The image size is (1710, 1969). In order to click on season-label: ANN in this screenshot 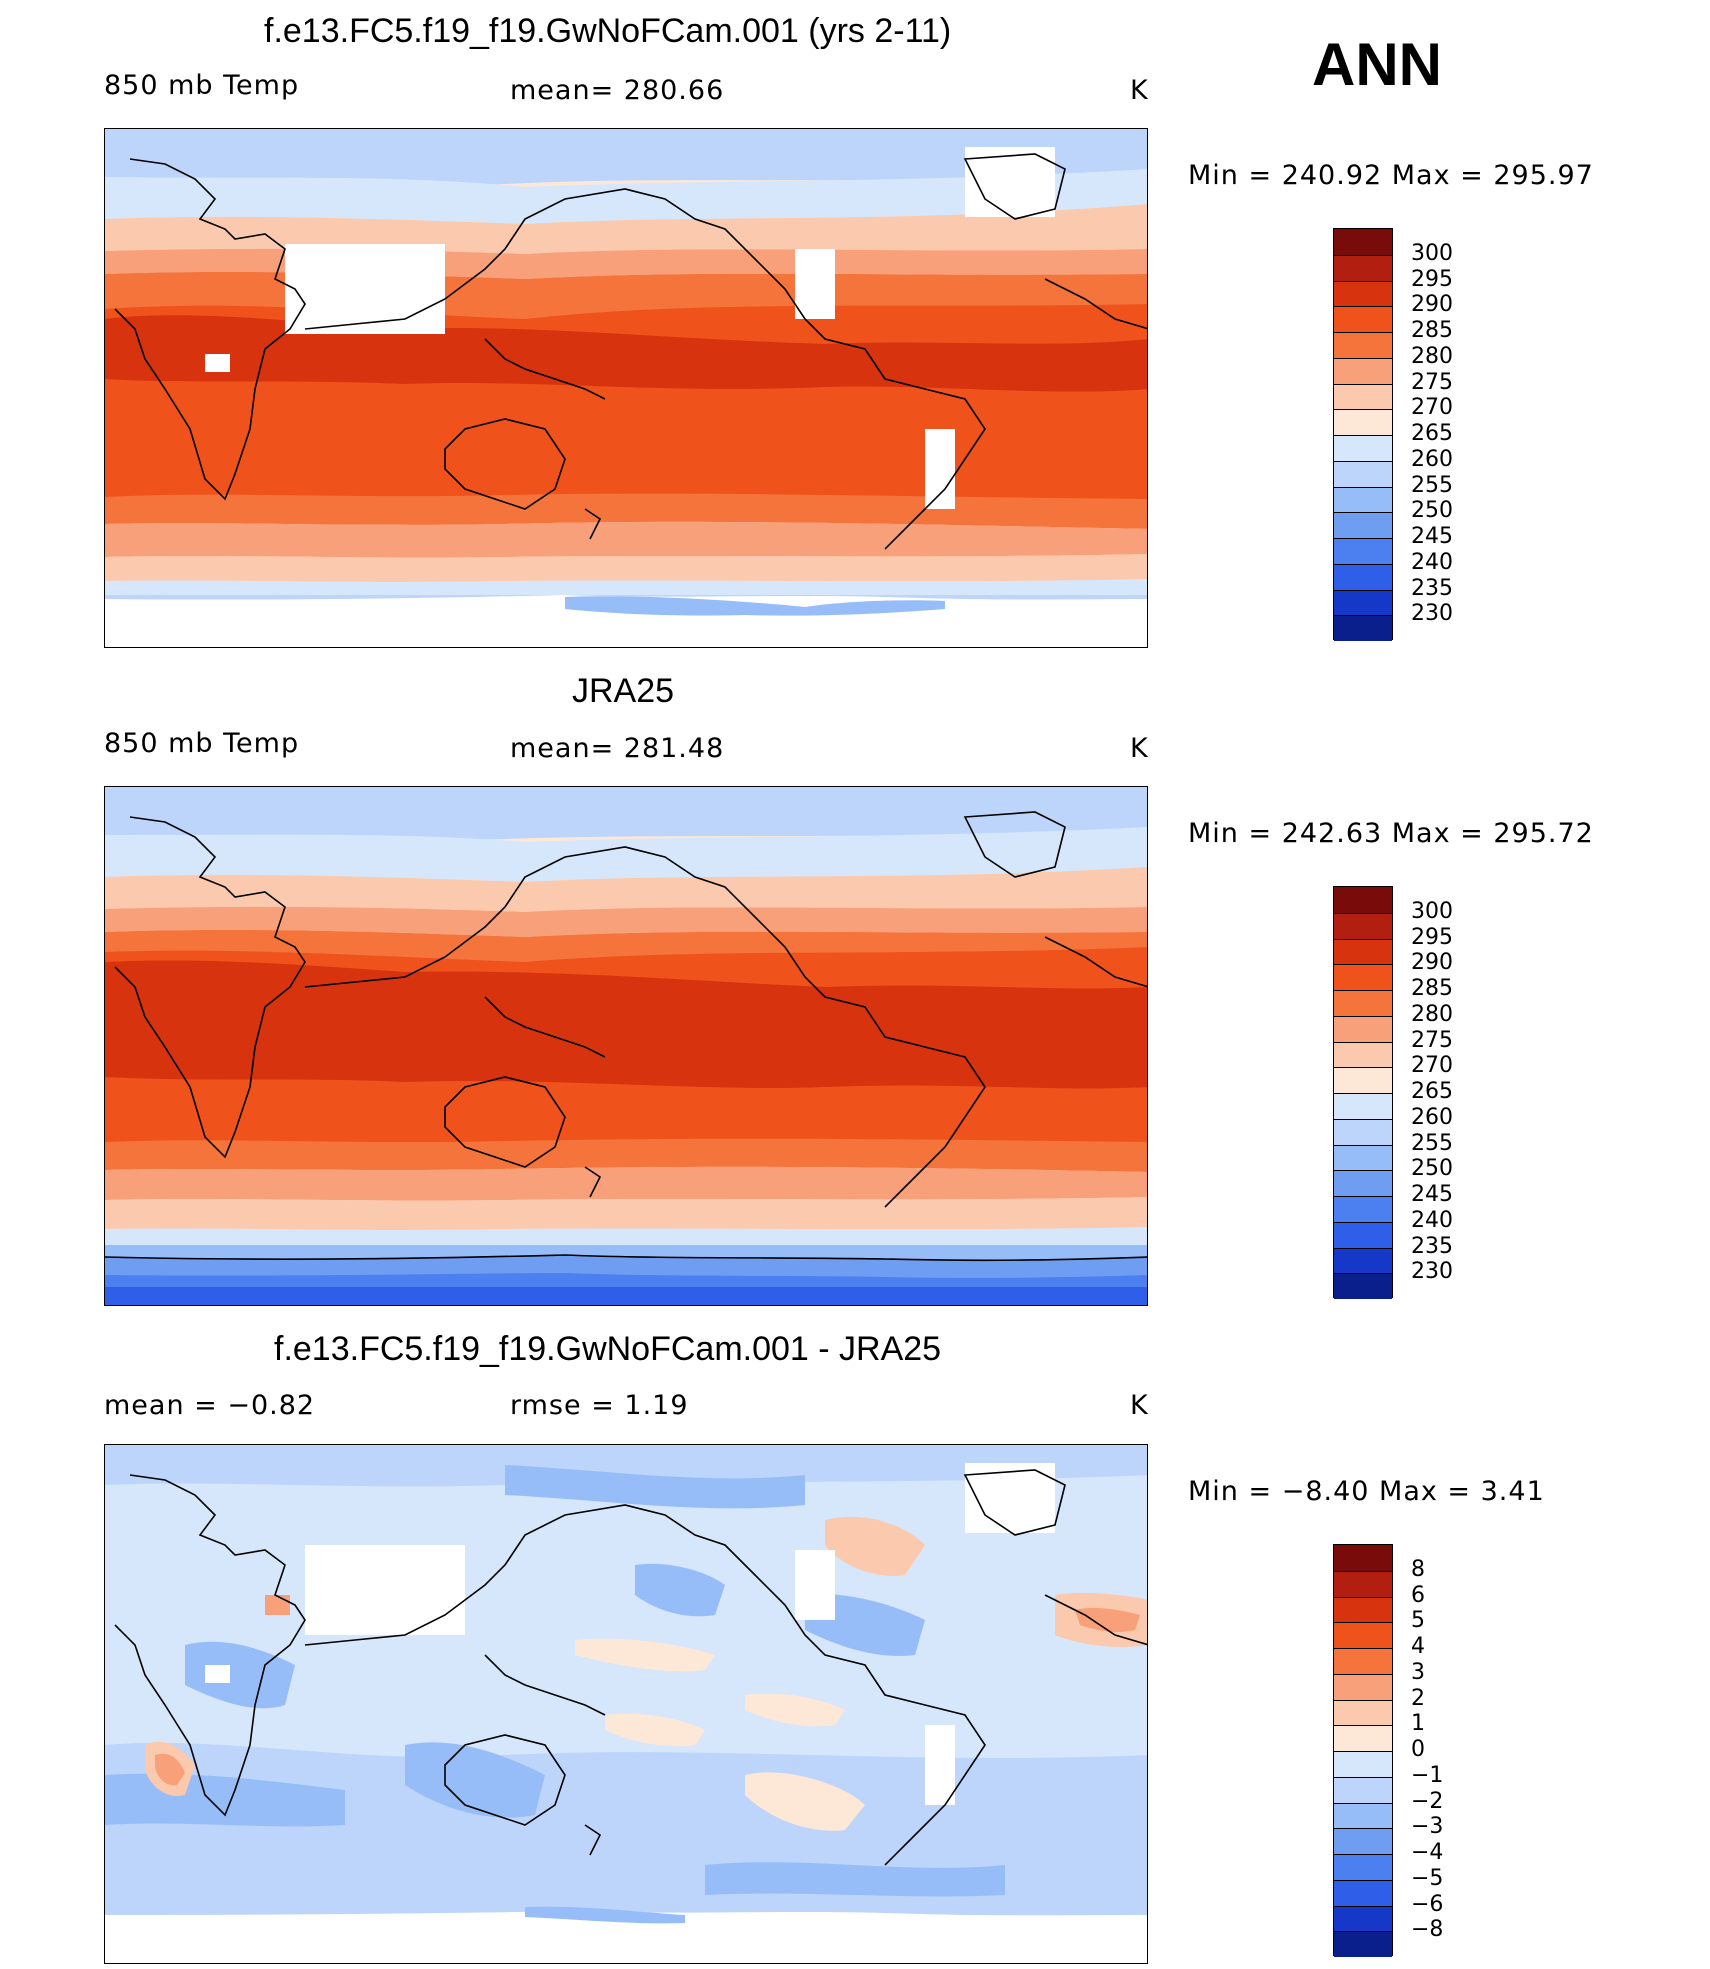, I will do `click(1377, 64)`.